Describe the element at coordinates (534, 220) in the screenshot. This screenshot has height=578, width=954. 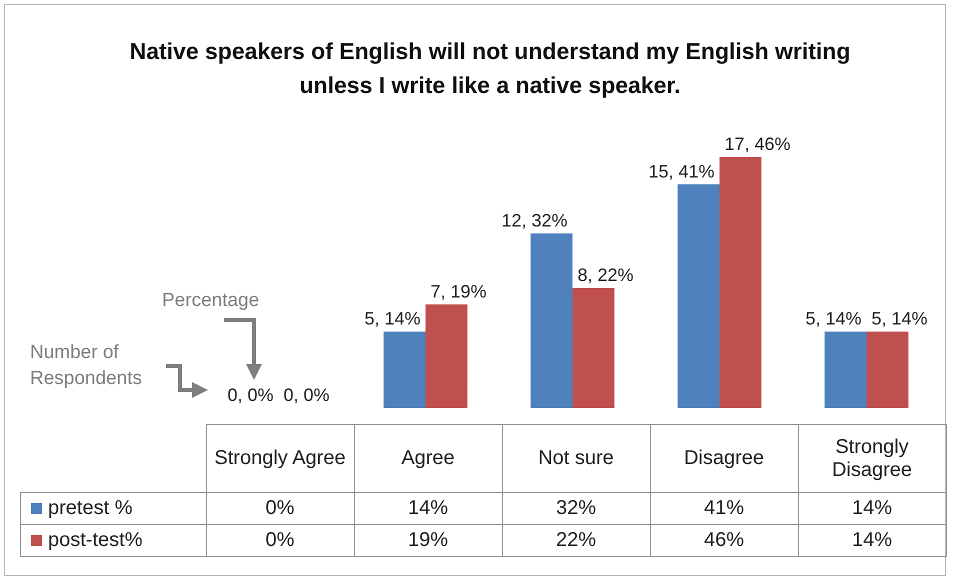
I see `annotation: 12, 32%` at that location.